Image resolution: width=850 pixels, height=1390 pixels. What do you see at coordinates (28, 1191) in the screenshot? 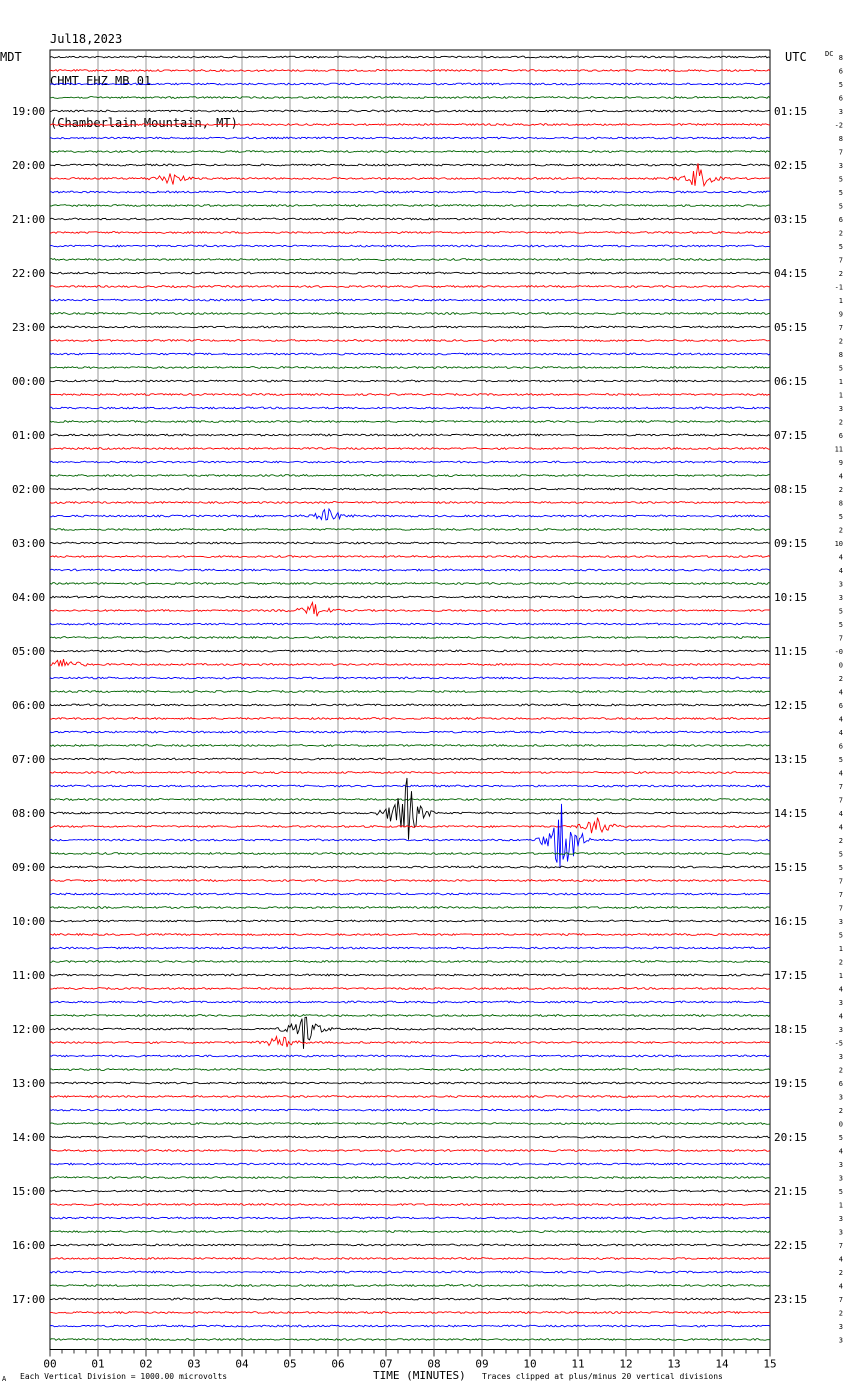
I see `left-hour-label: 15:00` at bounding box center [28, 1191].